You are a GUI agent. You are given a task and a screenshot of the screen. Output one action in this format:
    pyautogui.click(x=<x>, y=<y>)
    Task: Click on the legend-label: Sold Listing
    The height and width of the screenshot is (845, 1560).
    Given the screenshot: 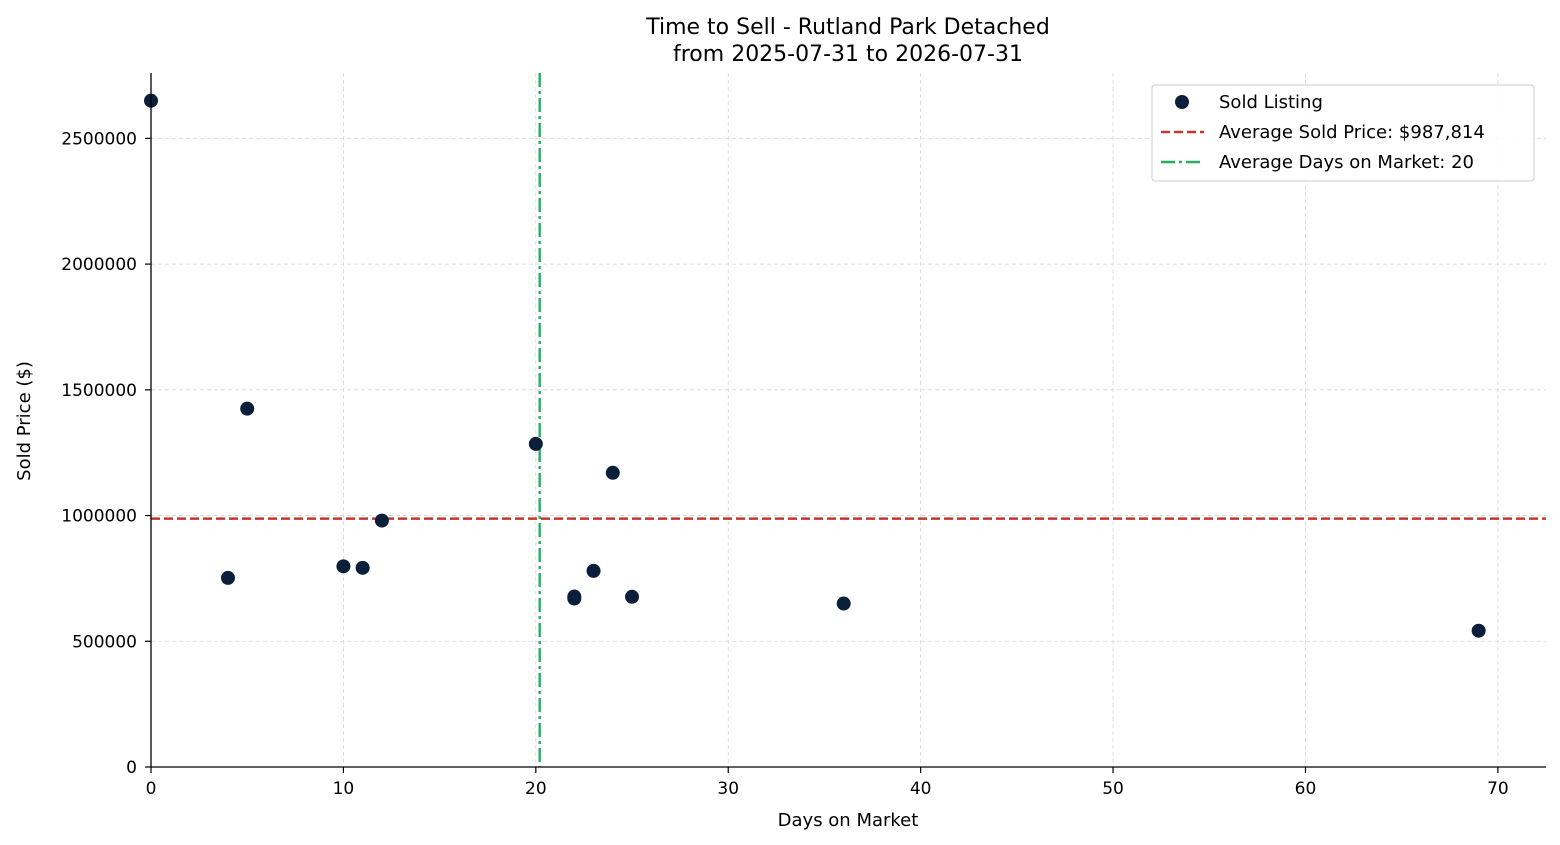 What is the action you would take?
    pyautogui.click(x=1271, y=102)
    